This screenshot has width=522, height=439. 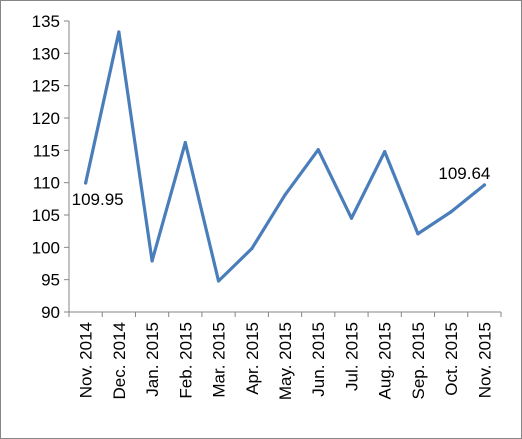 What do you see at coordinates (252, 358) in the screenshot?
I see `x-tick-label: Apr. 2015` at bounding box center [252, 358].